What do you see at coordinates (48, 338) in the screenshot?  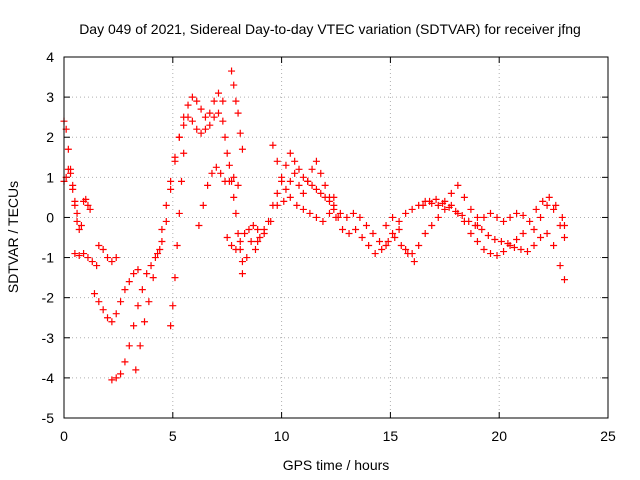 I see `y-tick-label: -3` at bounding box center [48, 338].